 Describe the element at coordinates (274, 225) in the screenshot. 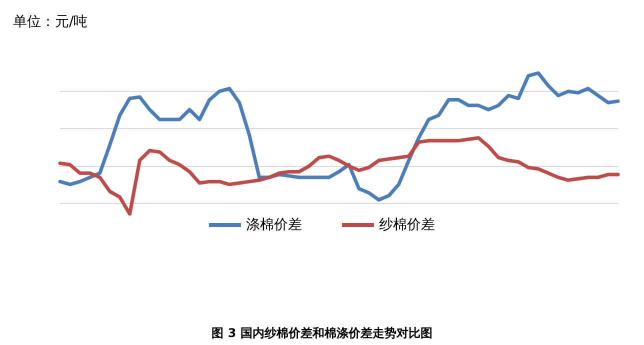

I see `legend-label: 涤棉价差` at that location.